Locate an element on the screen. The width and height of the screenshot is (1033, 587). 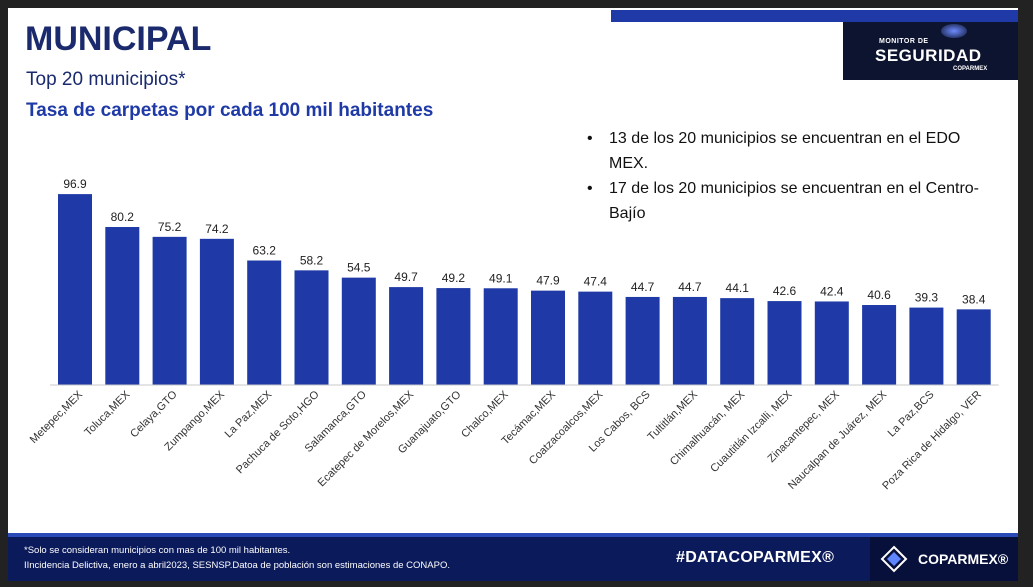
logo-line2: SEGURIDAD is located at coordinates (928, 55).